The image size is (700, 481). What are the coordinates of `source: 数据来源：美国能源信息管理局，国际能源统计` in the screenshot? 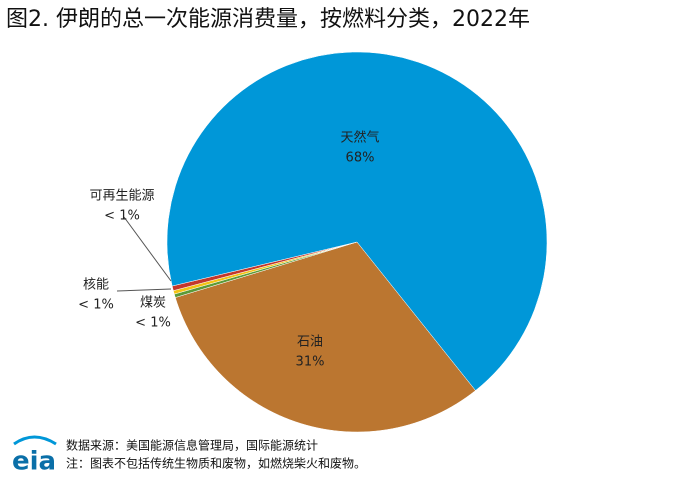 It's located at (192, 445).